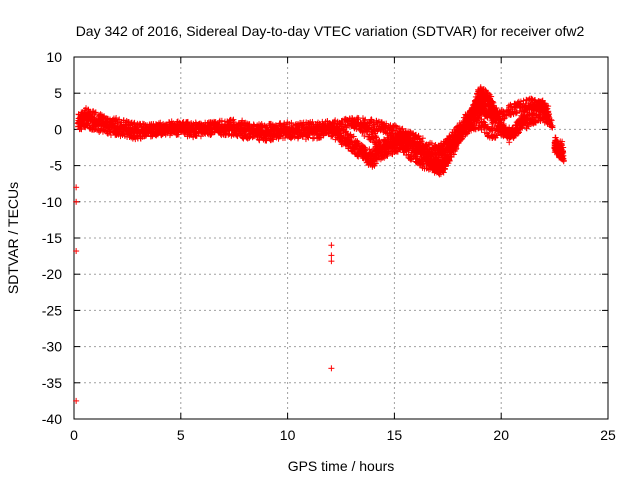  I want to click on y-tick-label: 5, so click(58, 93).